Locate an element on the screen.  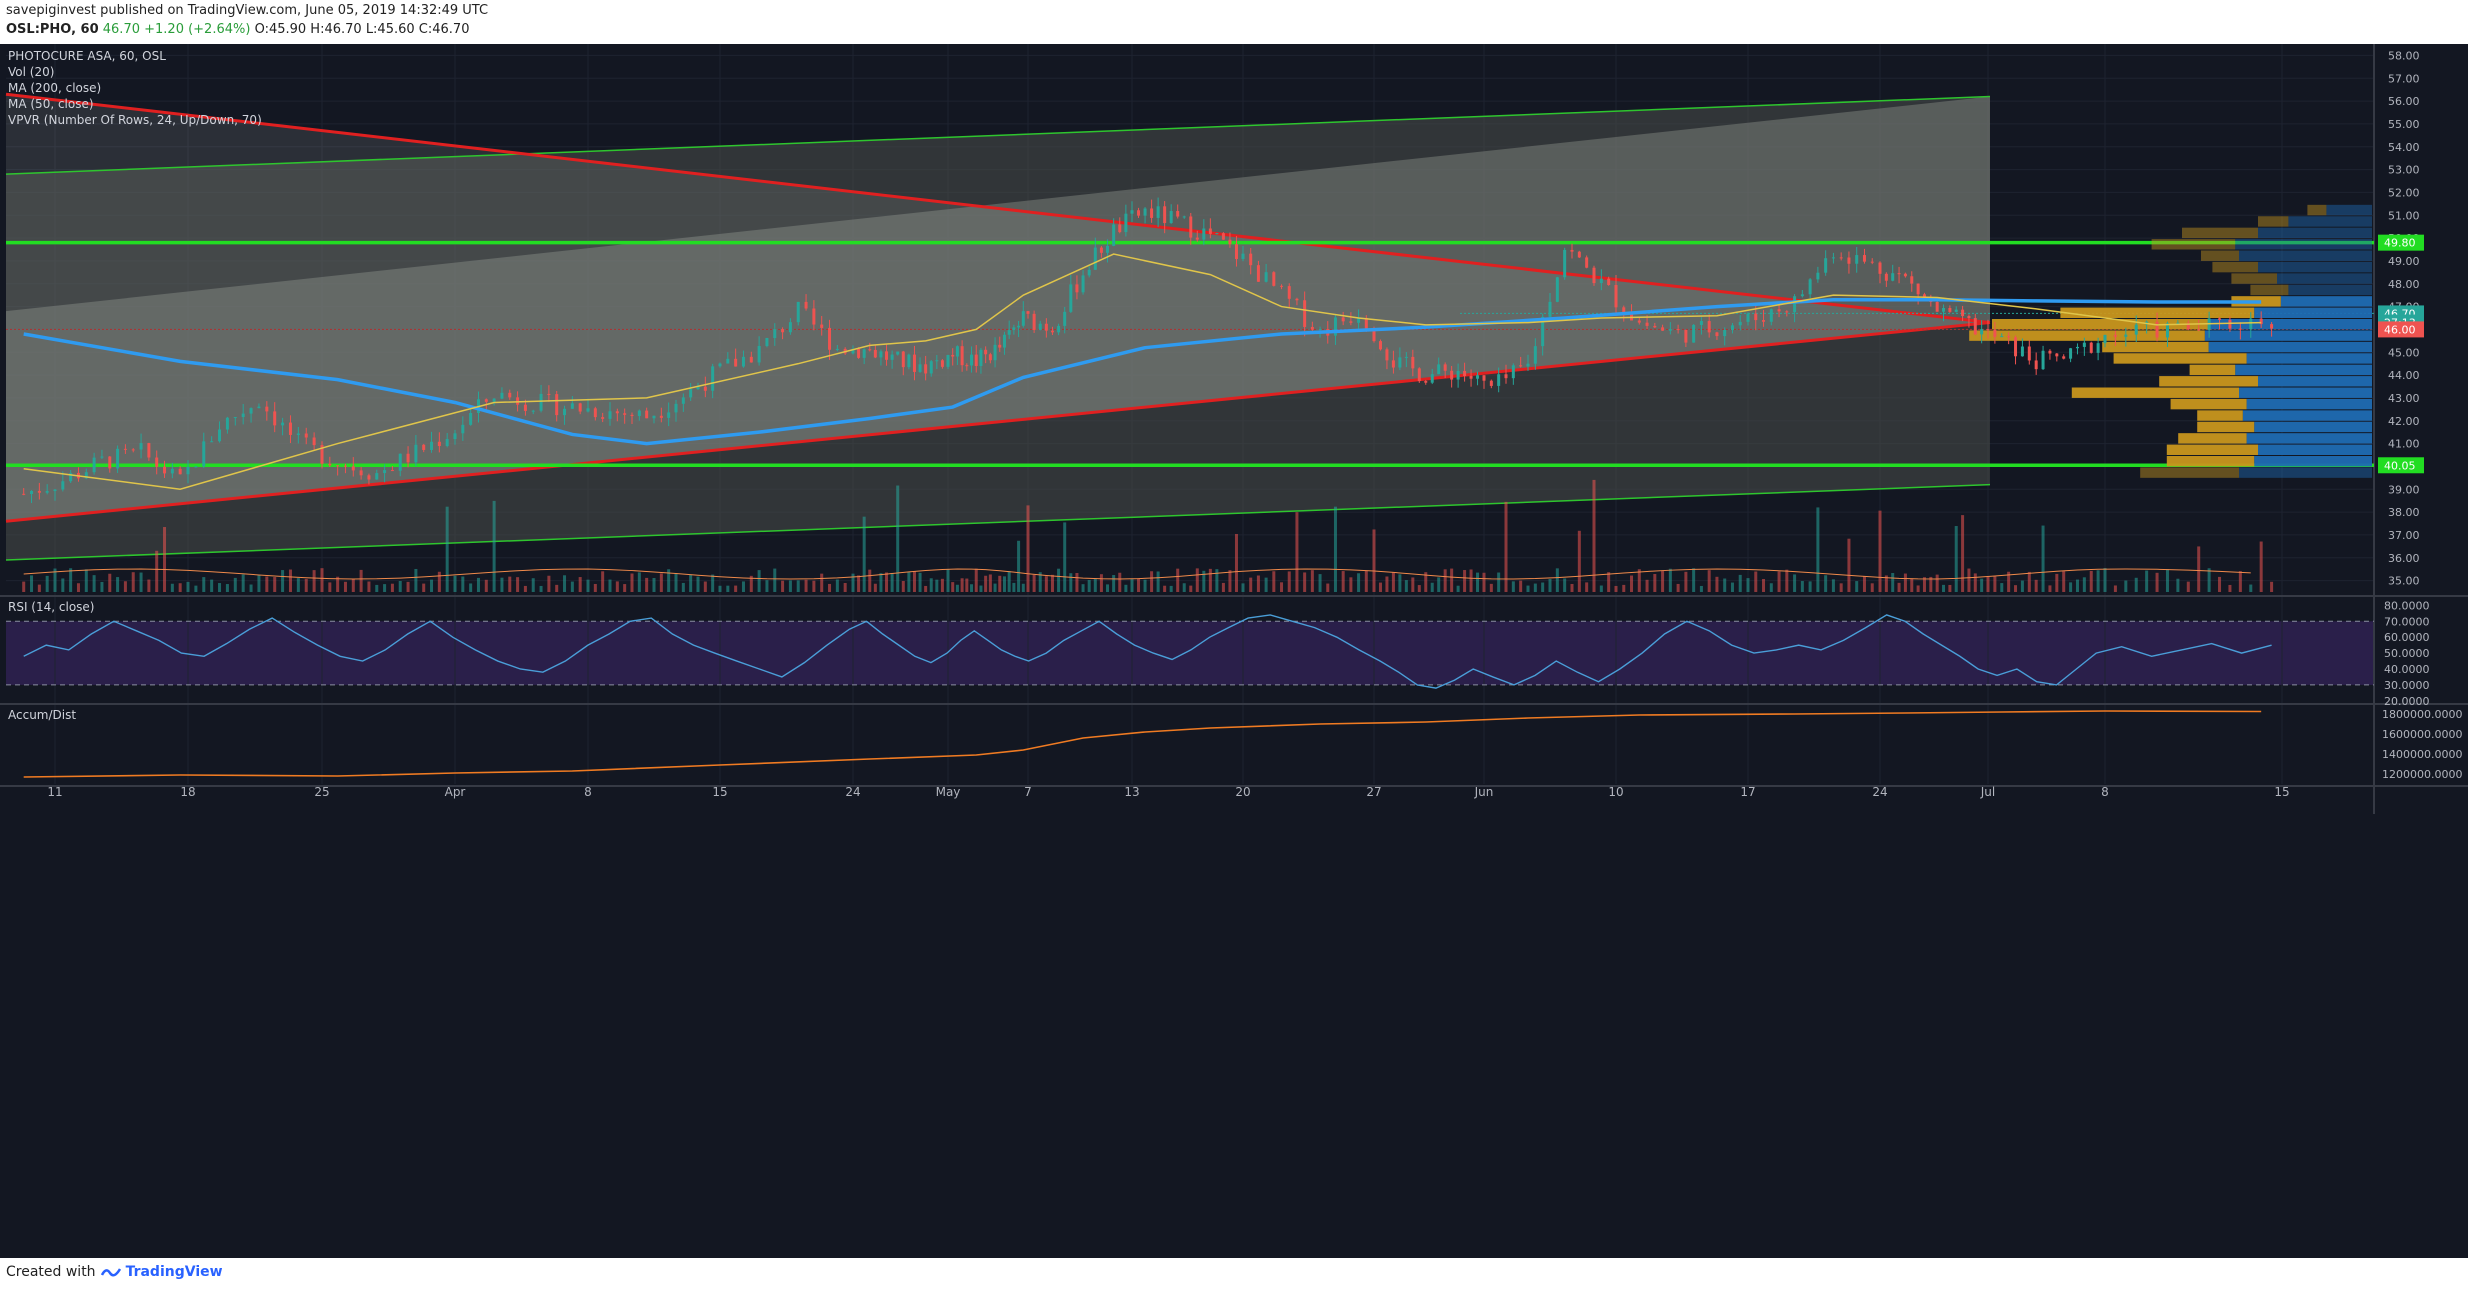
ad-tick-label: 1800000.0000 is located at coordinates (2422, 714).